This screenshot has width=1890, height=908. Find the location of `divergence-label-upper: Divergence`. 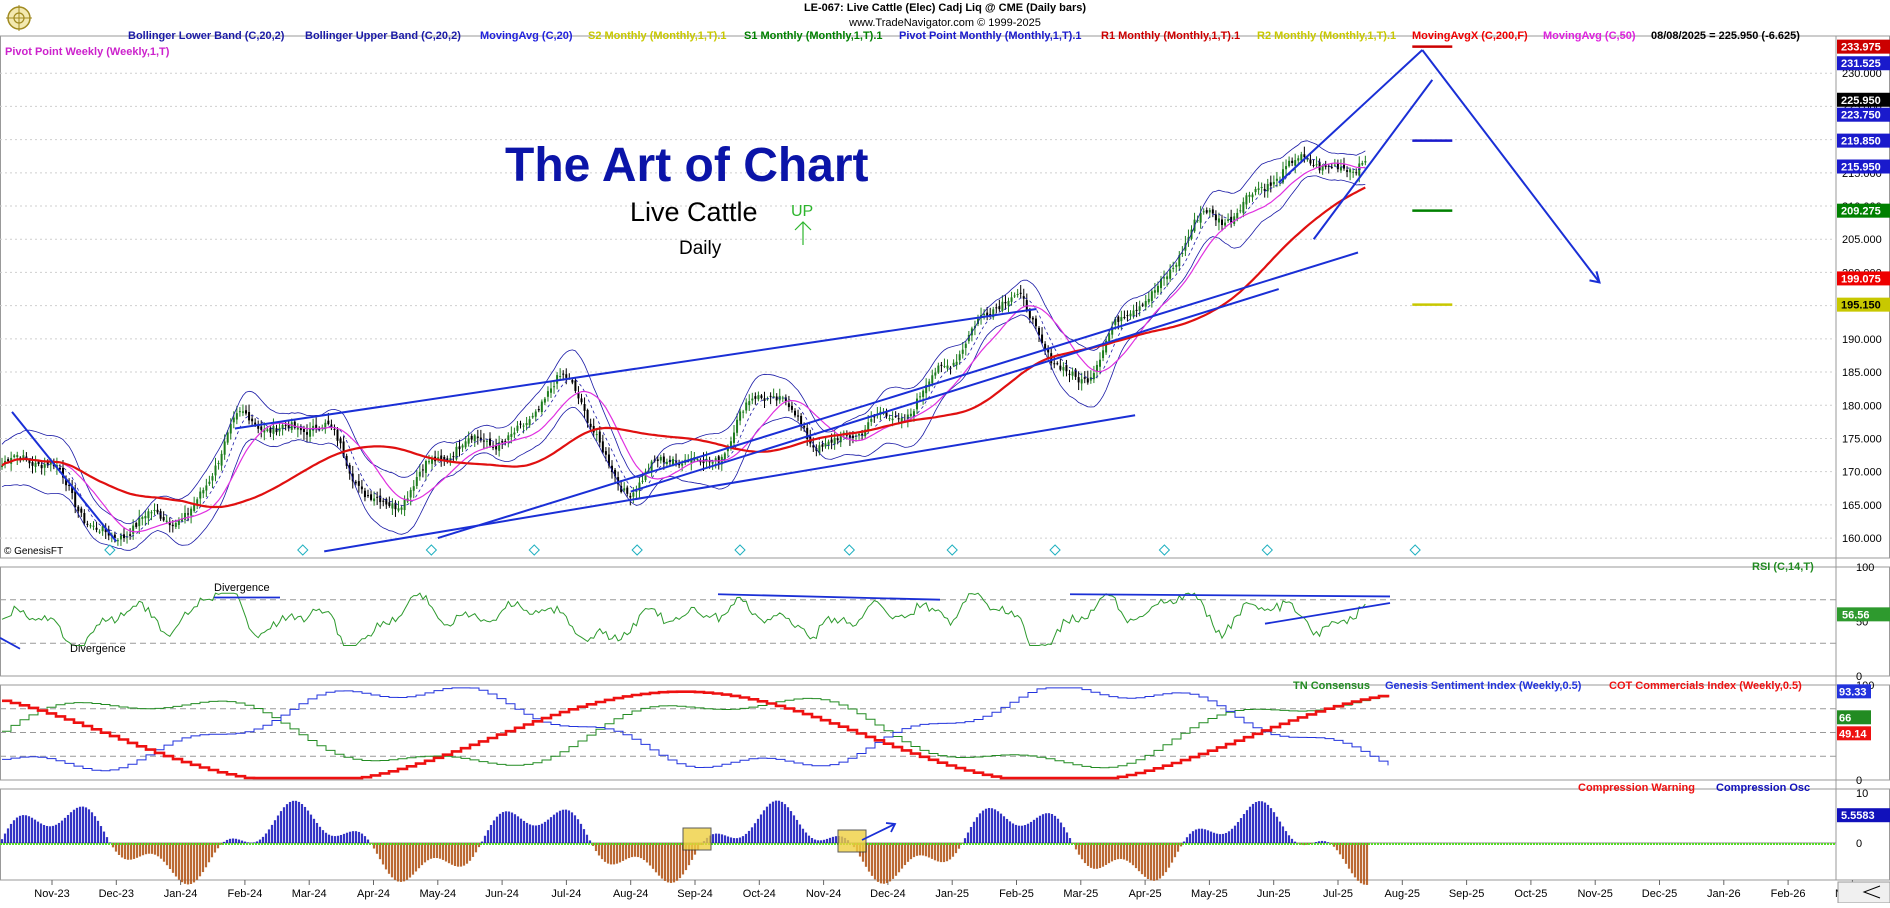

divergence-label-upper: Divergence is located at coordinates (242, 588).